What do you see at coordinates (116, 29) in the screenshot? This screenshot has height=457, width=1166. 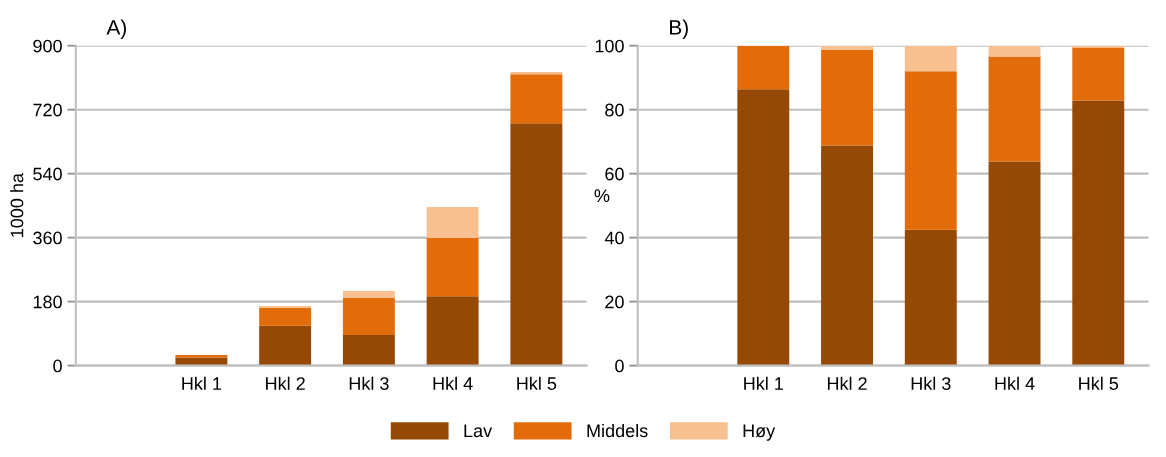 I see `chart-title: A)` at bounding box center [116, 29].